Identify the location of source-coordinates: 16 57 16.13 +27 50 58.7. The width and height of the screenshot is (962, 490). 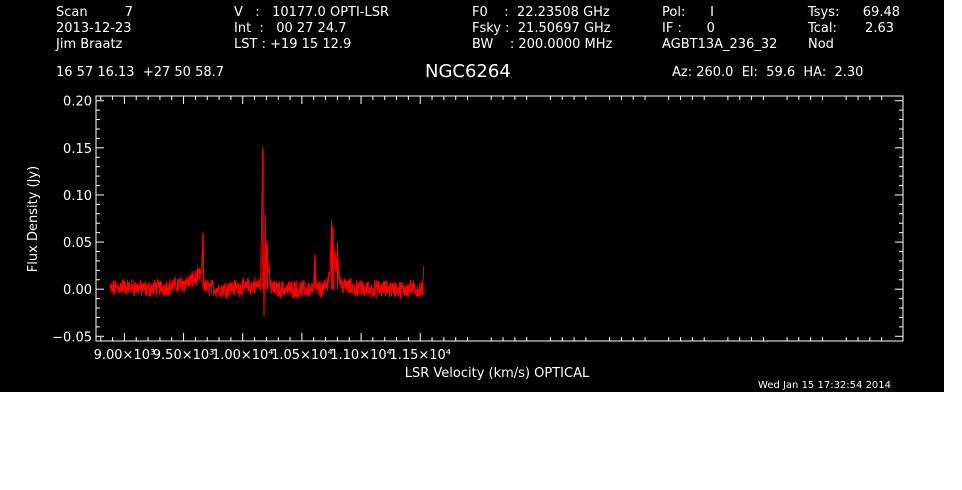
(140, 72).